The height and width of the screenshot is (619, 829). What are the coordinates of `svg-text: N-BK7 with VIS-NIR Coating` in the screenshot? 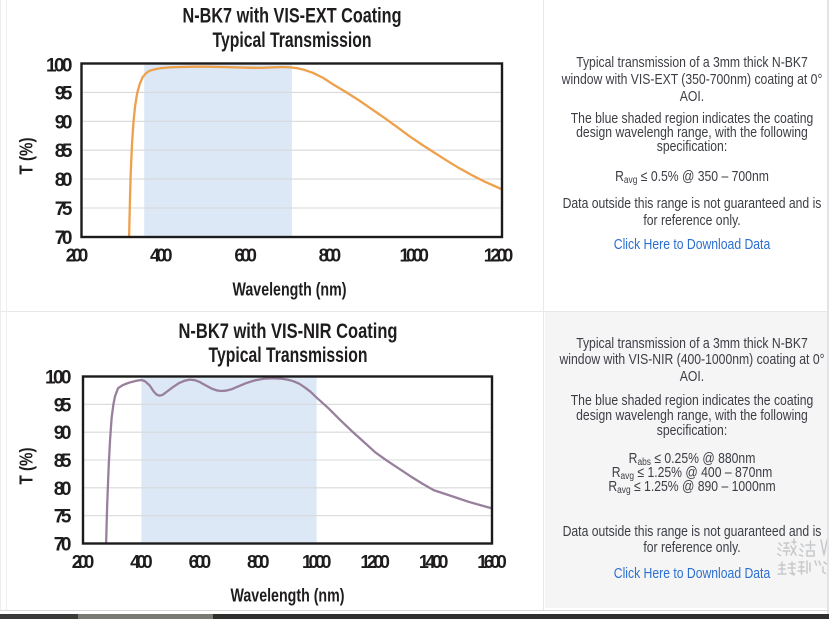 It's located at (288, 331).